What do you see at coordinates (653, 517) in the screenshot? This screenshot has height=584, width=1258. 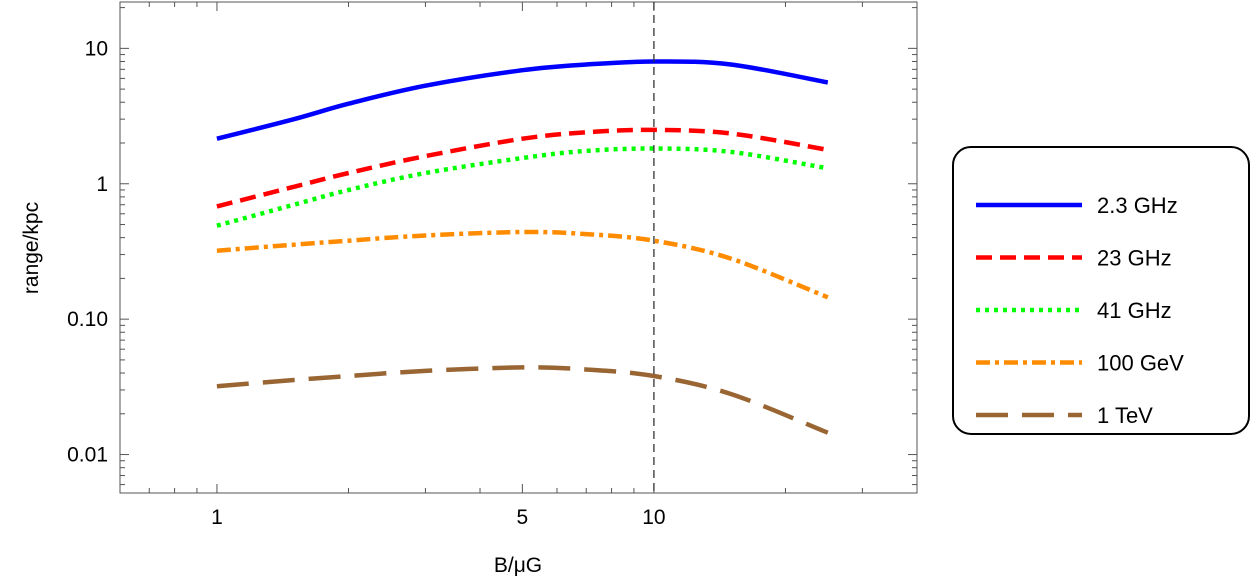 I see `x-tick-label: 10` at bounding box center [653, 517].